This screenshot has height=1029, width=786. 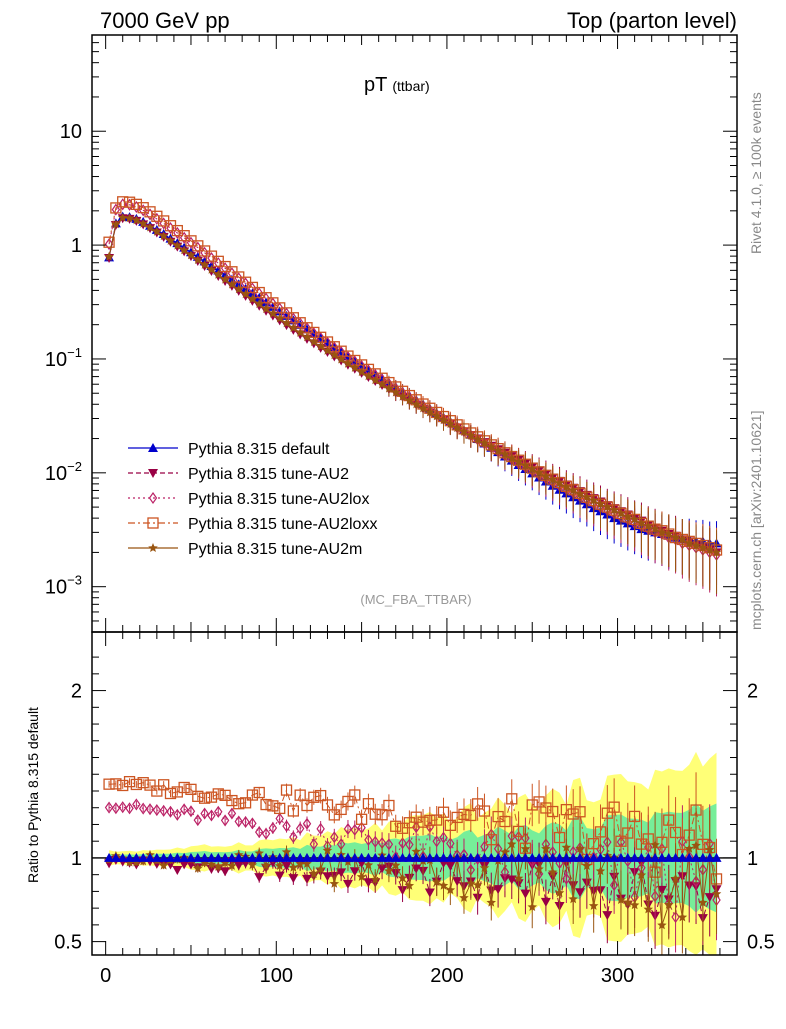 I want to click on ratio-xtick-label: 200, so click(x=446, y=976).